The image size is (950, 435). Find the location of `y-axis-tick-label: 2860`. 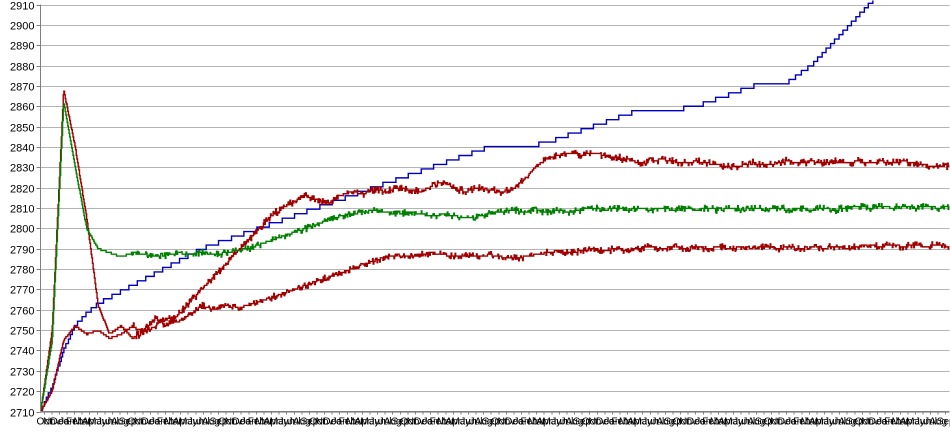

y-axis-tick-label: 2860 is located at coordinates (22, 108).